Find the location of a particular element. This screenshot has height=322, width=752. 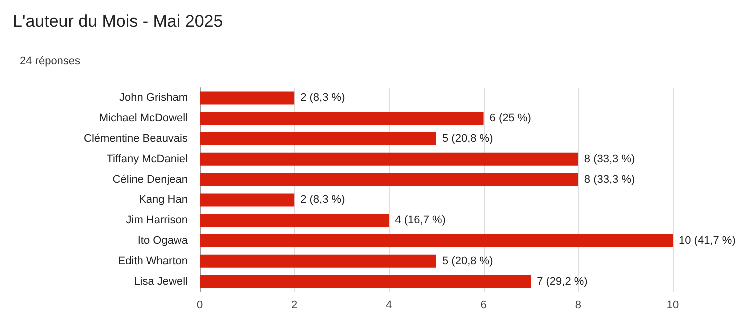

x-tick-label: 0 is located at coordinates (200, 306).